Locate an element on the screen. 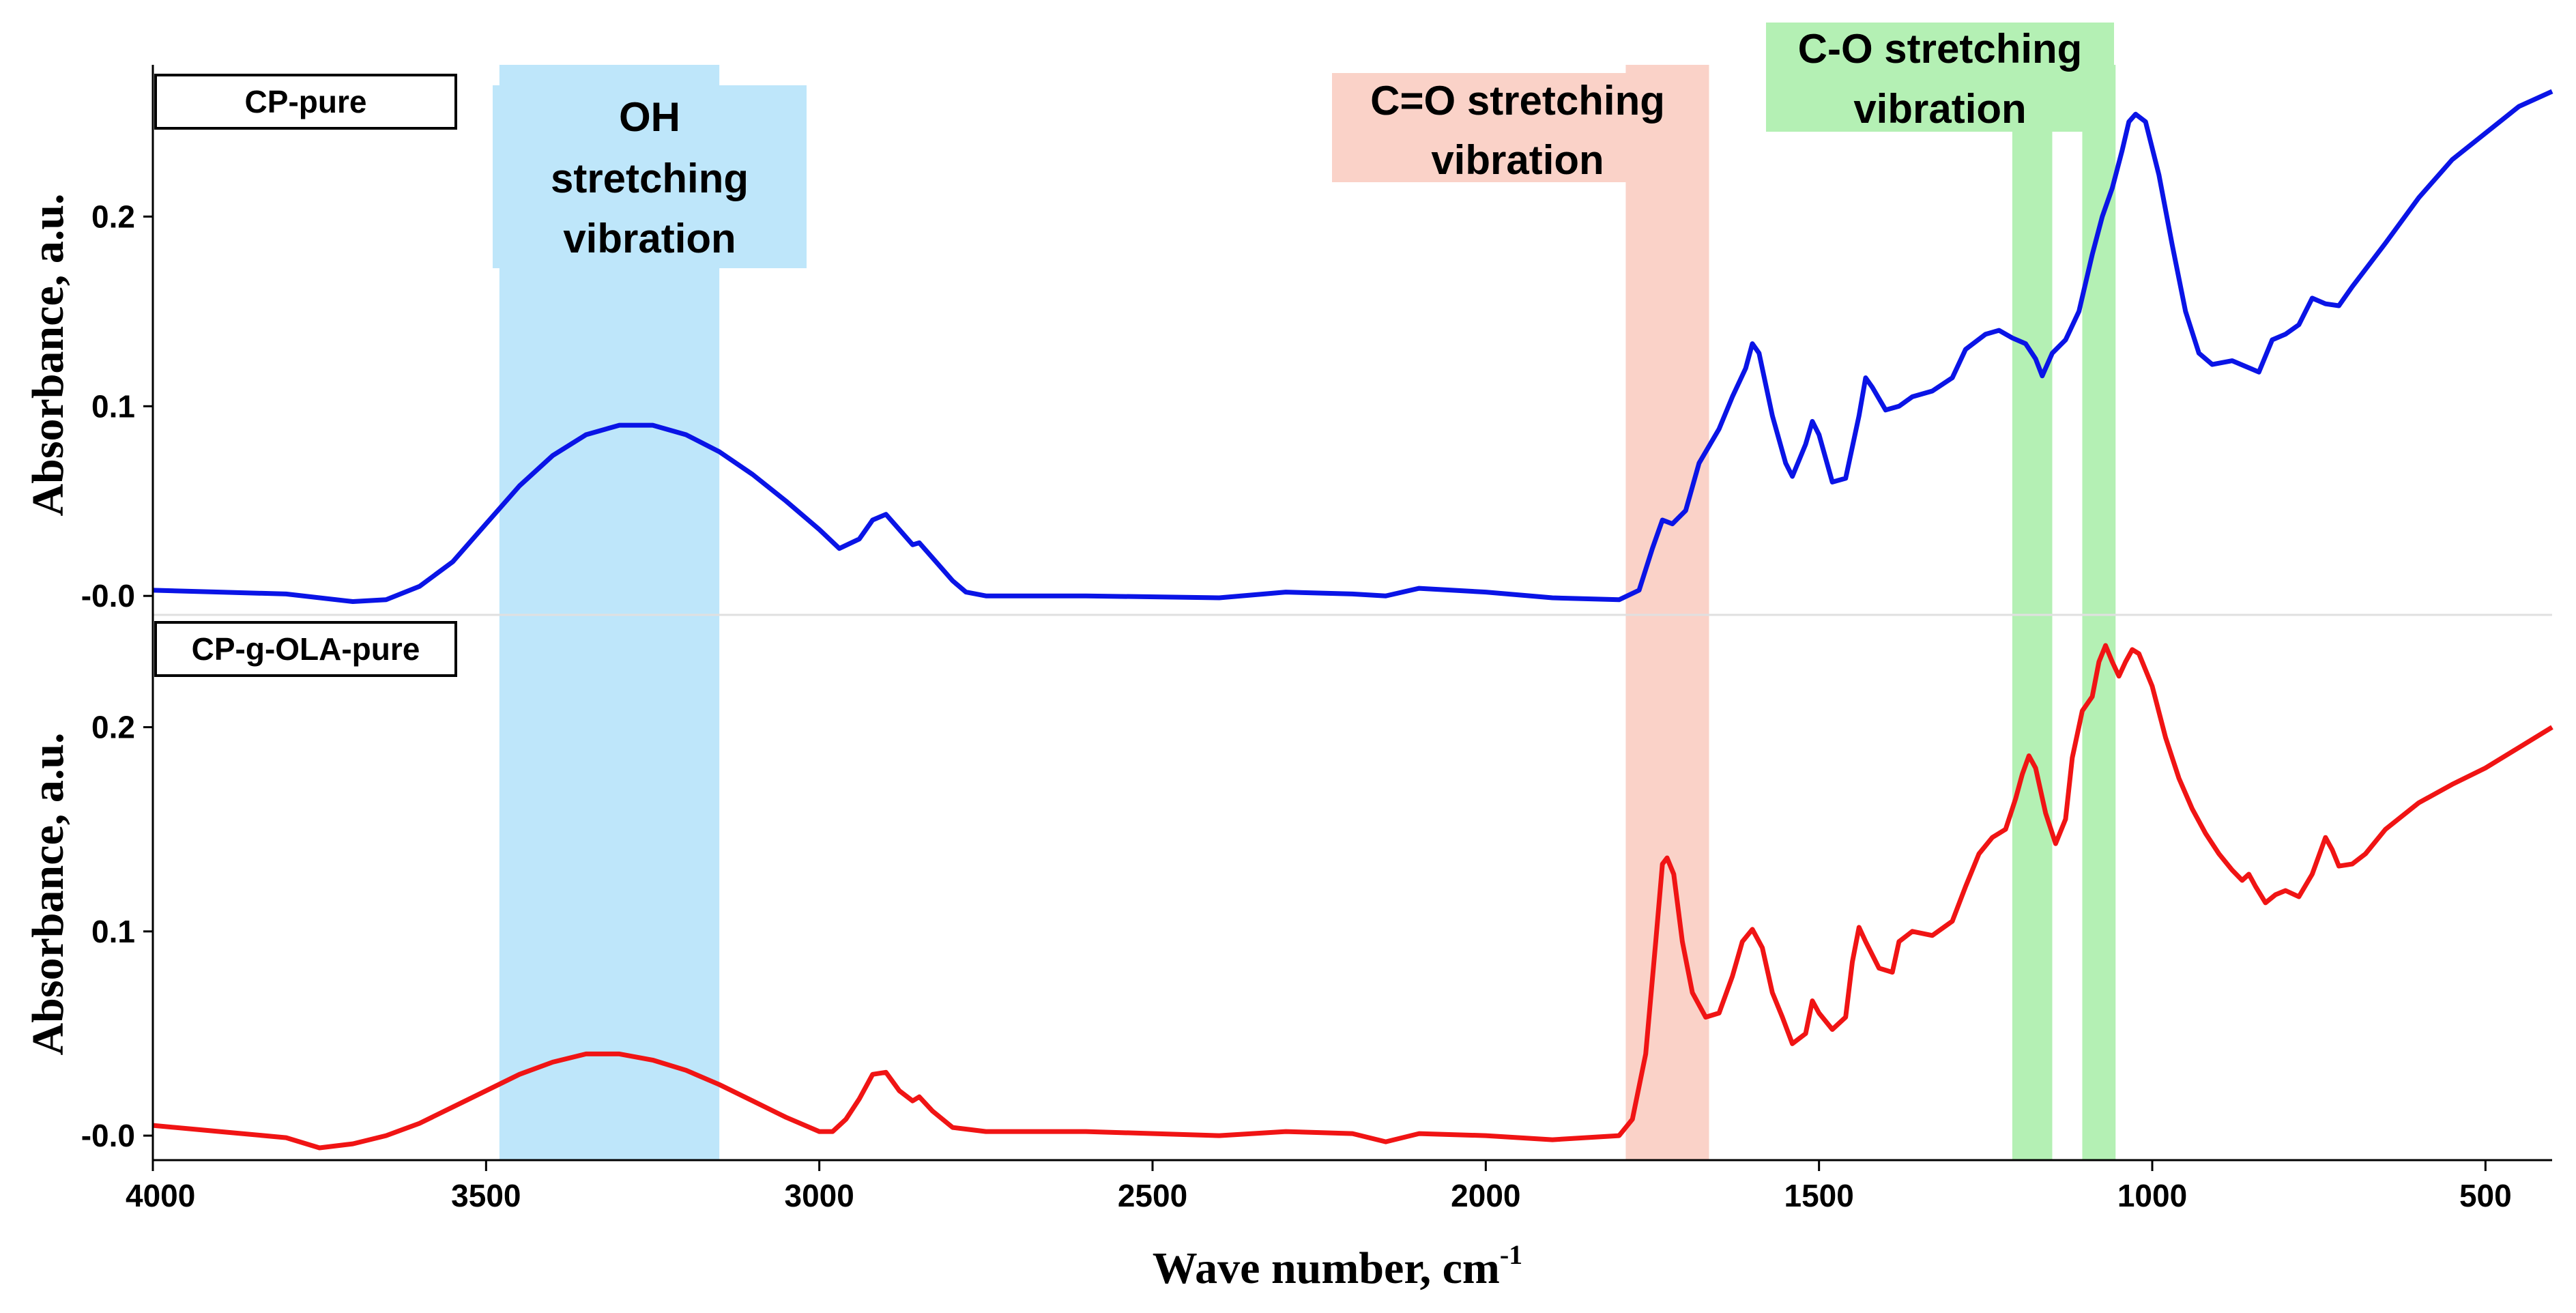 The image size is (2576, 1313). co-double-label-box is located at coordinates (1517, 127).